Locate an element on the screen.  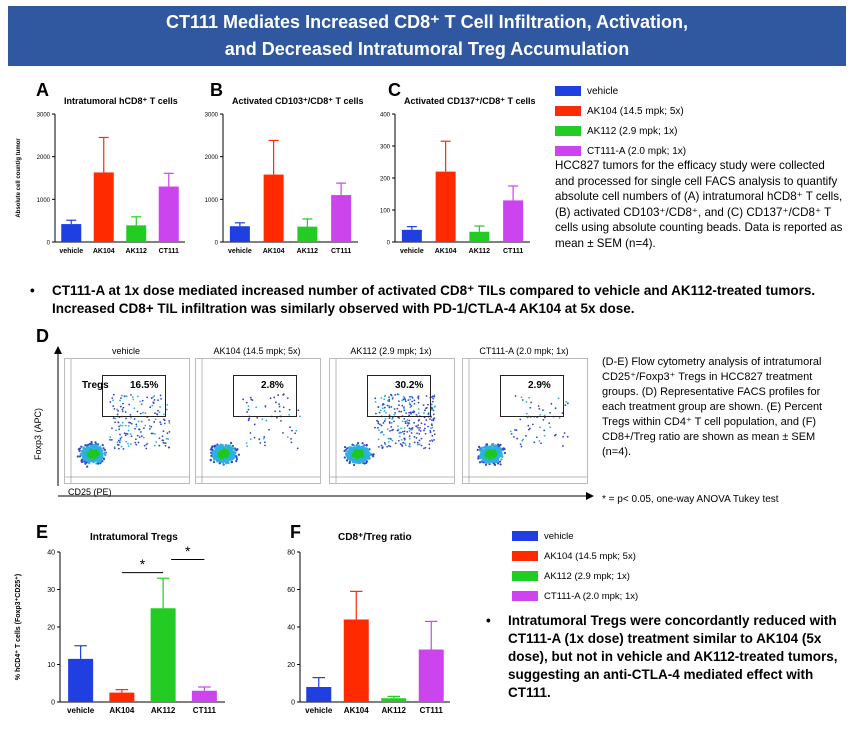
significance-star: * is located at coordinates (143, 564).